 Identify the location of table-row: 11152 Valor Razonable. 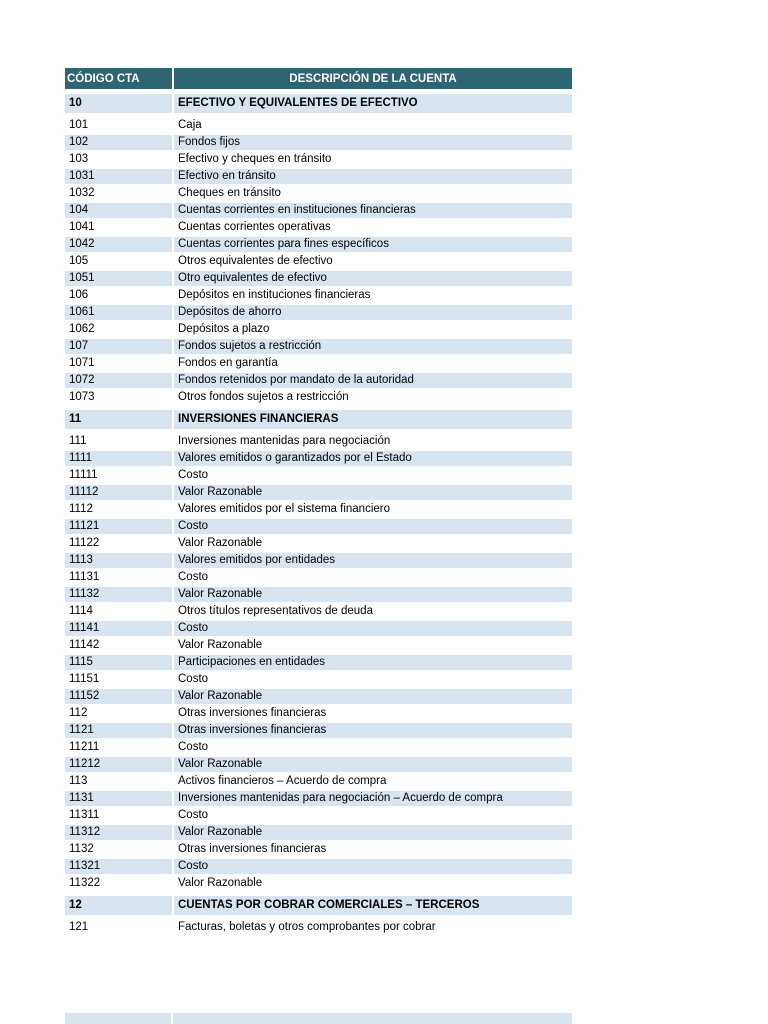
(318, 697).